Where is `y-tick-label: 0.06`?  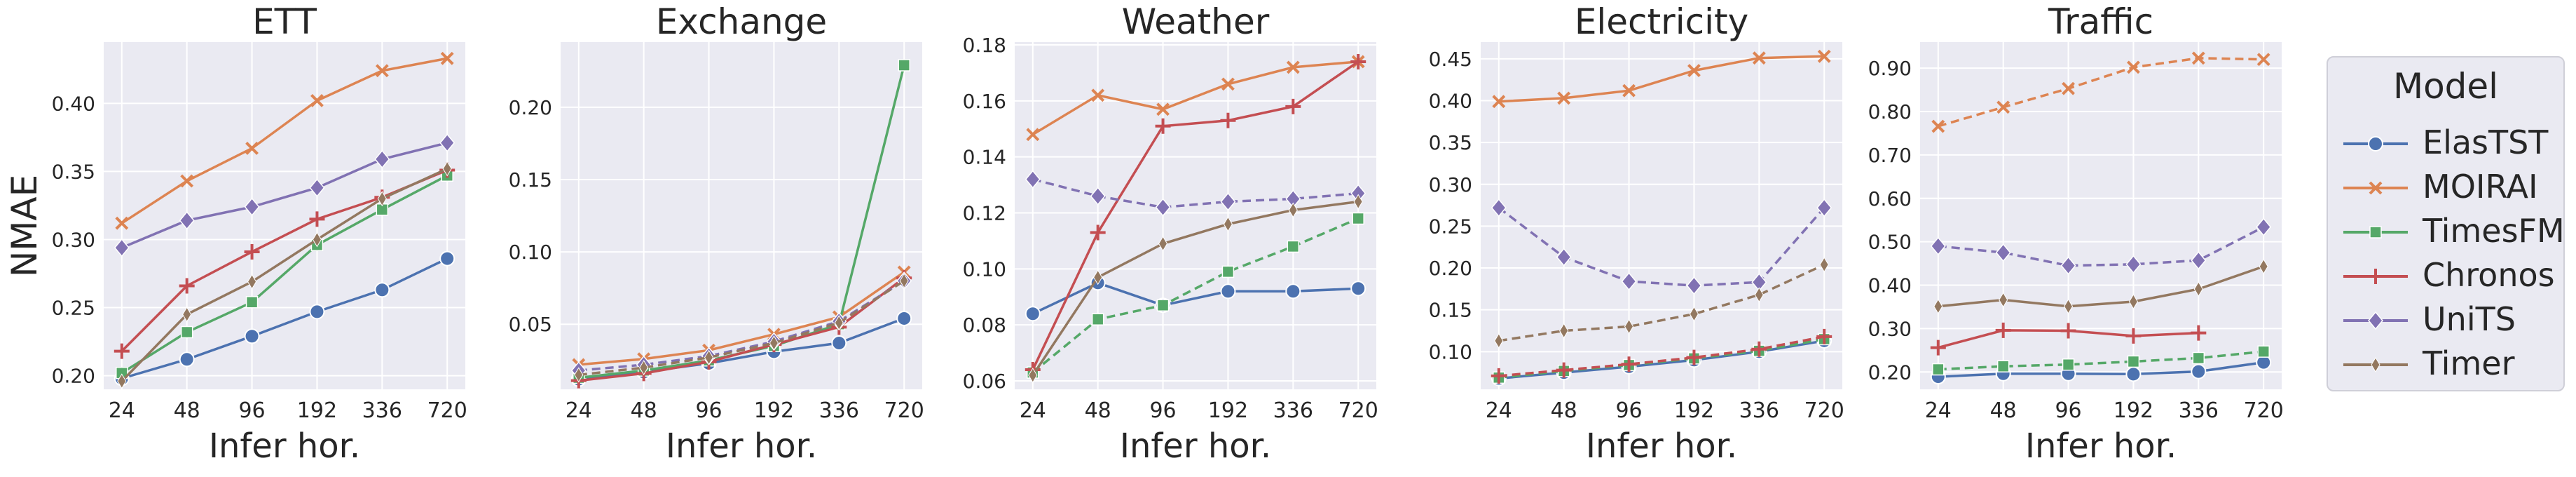
y-tick-label: 0.06 is located at coordinates (985, 381).